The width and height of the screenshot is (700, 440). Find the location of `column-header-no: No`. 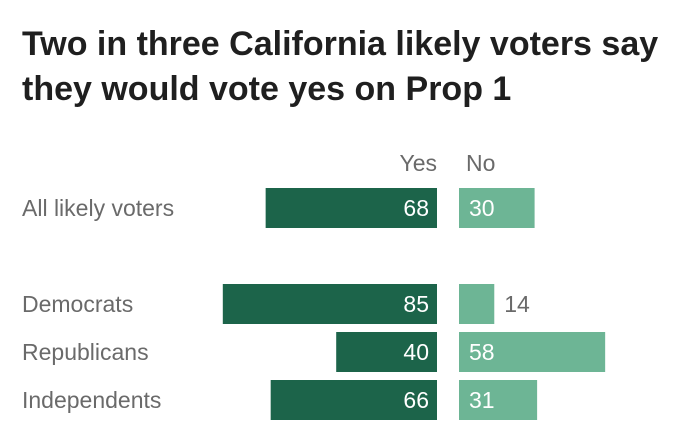

column-header-no: No is located at coordinates (480, 163).